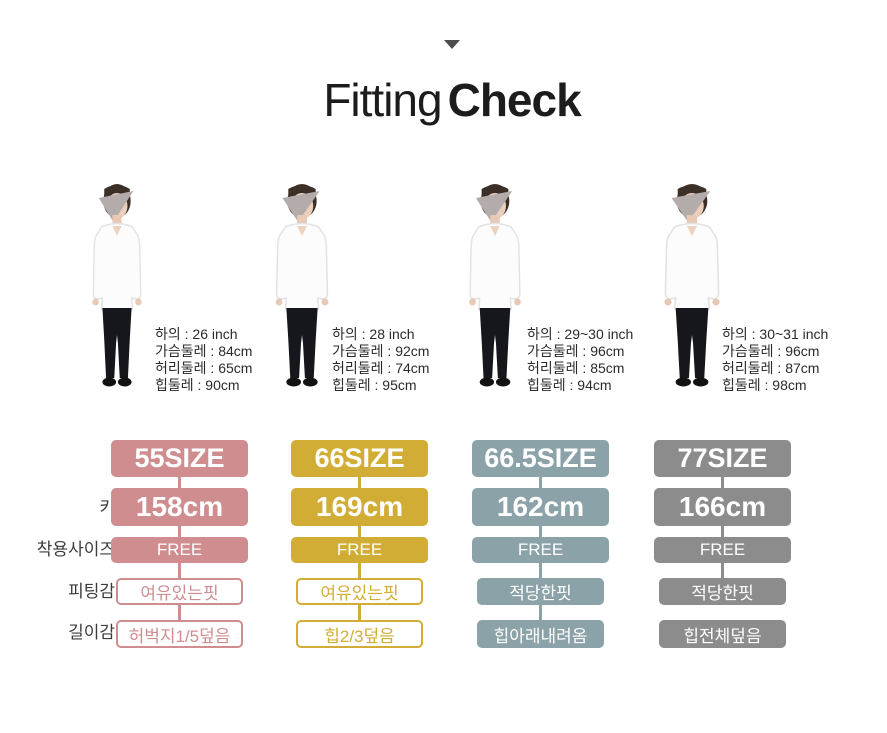 This screenshot has width=887, height=733. Describe the element at coordinates (775, 334) in the screenshot. I see `measurement-line: 하의 : 30~31 inch` at that location.